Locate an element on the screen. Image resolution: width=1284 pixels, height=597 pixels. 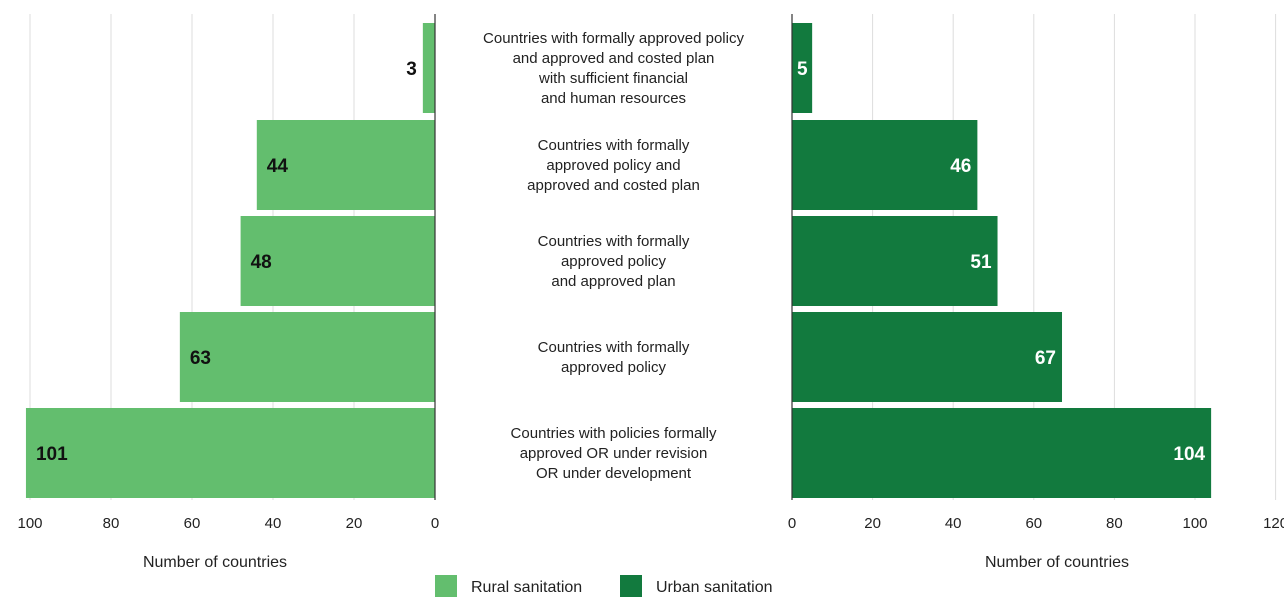
right-tick-label: 20 is located at coordinates (872, 523).